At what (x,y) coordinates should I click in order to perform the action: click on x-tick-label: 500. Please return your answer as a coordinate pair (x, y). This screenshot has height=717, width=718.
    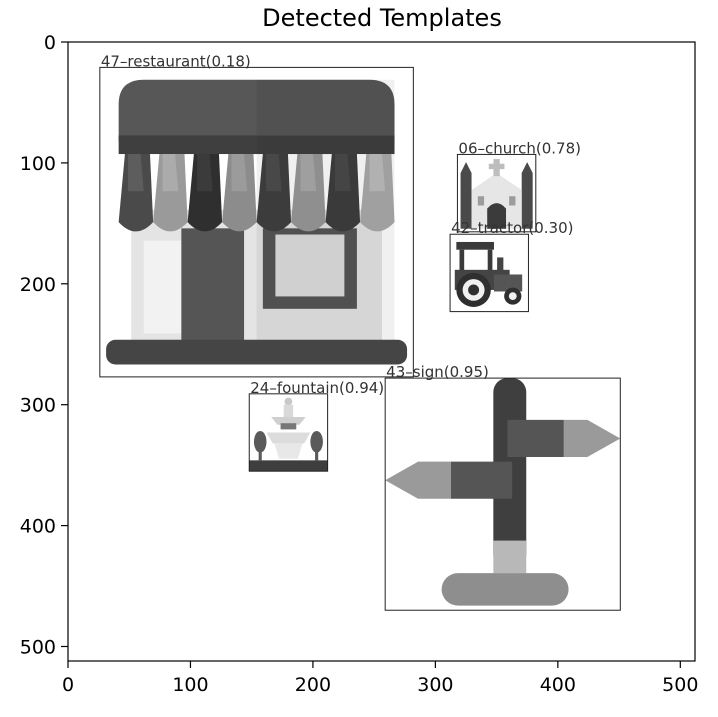
    Looking at the image, I should click on (680, 685).